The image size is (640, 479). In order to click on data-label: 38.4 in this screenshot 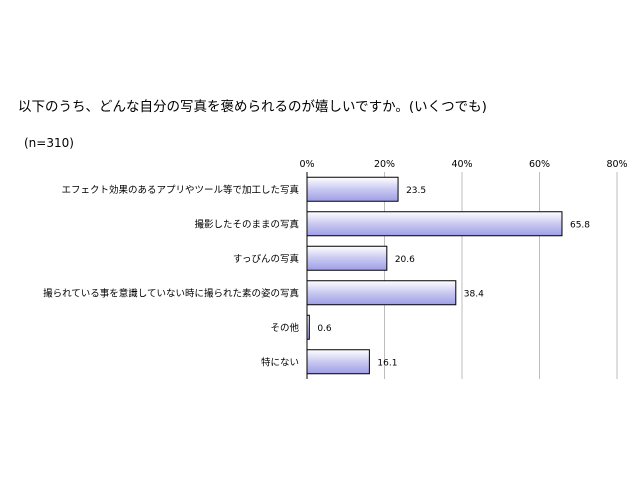, I will do `click(474, 294)`.